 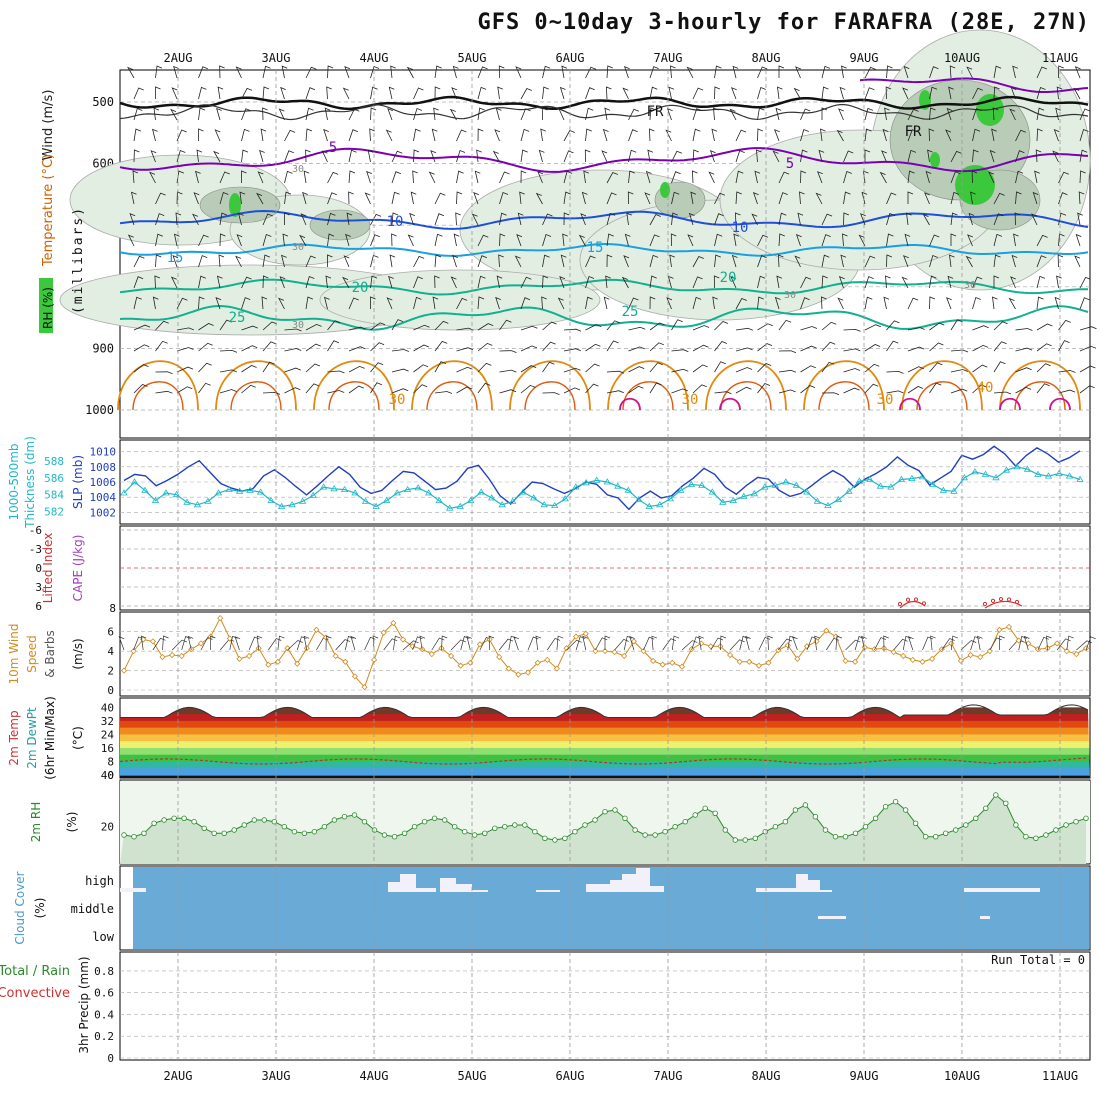 I want to click on wind-ylabel1: 10m Wind, so click(x=14, y=654).